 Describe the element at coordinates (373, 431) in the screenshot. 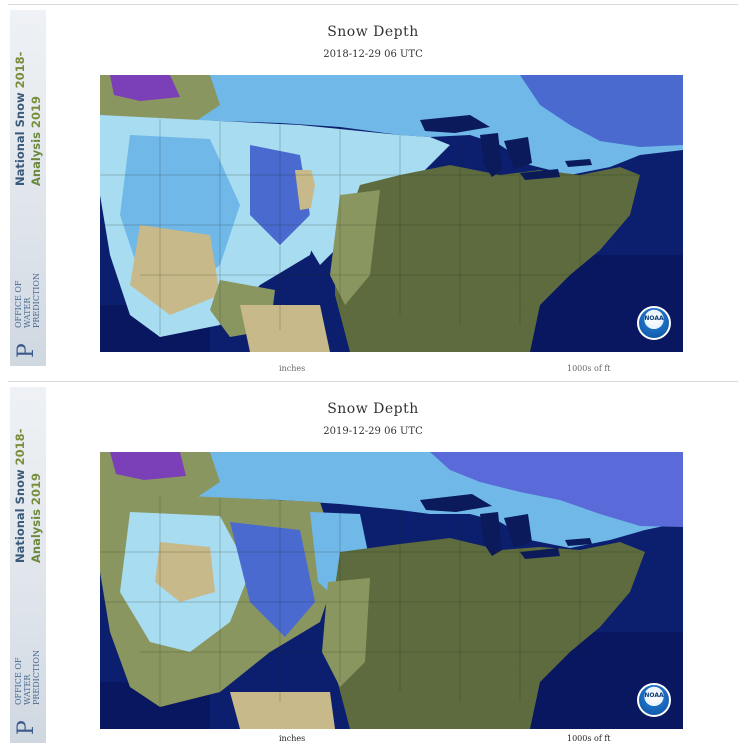

I see `map-timestamp: 2019-12-29 06 UTC` at that location.